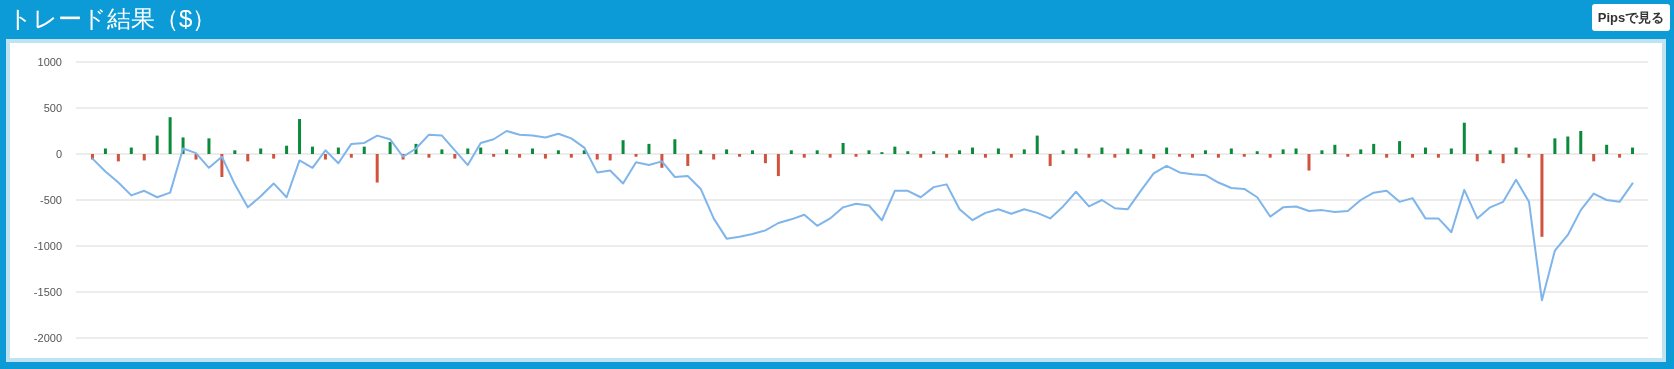 This screenshot has height=369, width=1674. I want to click on y-tick-label: -500, so click(50, 199).